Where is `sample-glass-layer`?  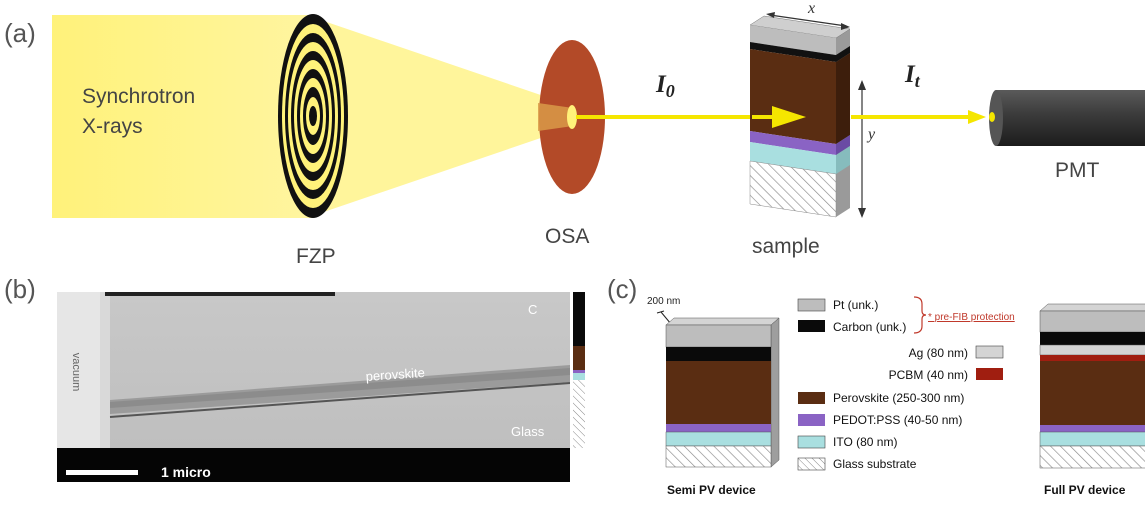
sample-glass-layer is located at coordinates (793, 189).